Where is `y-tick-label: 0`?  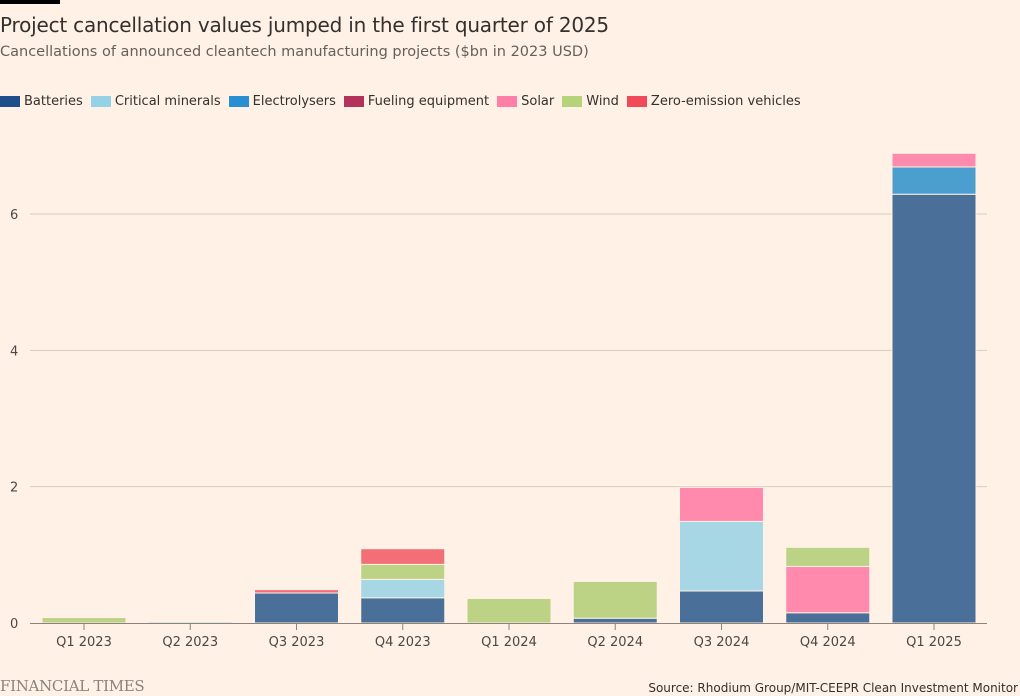 y-tick-label: 0 is located at coordinates (14, 624).